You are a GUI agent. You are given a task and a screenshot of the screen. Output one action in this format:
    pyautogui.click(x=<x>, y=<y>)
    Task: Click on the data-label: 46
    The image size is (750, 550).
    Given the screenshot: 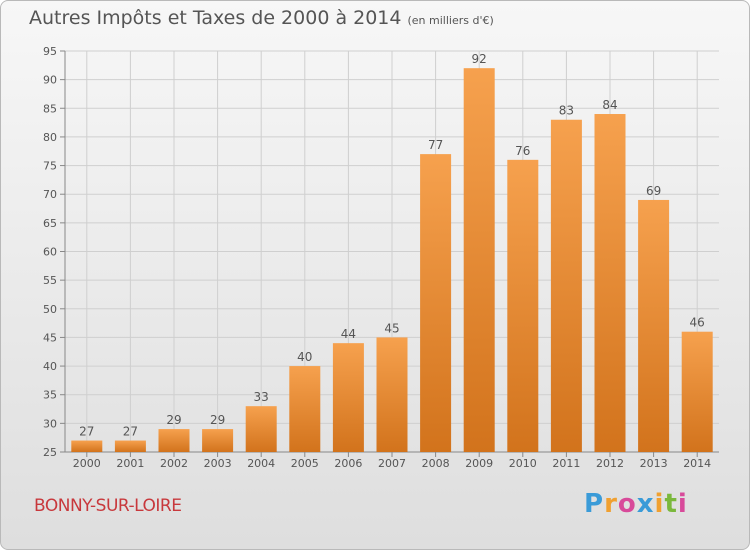 What is the action you would take?
    pyautogui.click(x=697, y=323)
    